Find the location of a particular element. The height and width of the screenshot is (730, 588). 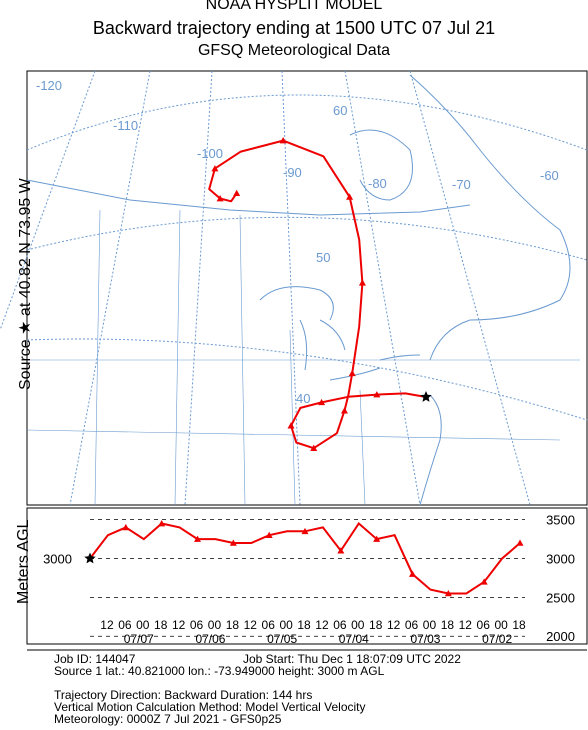

date-tick-label: 07/06 is located at coordinates (210, 639).